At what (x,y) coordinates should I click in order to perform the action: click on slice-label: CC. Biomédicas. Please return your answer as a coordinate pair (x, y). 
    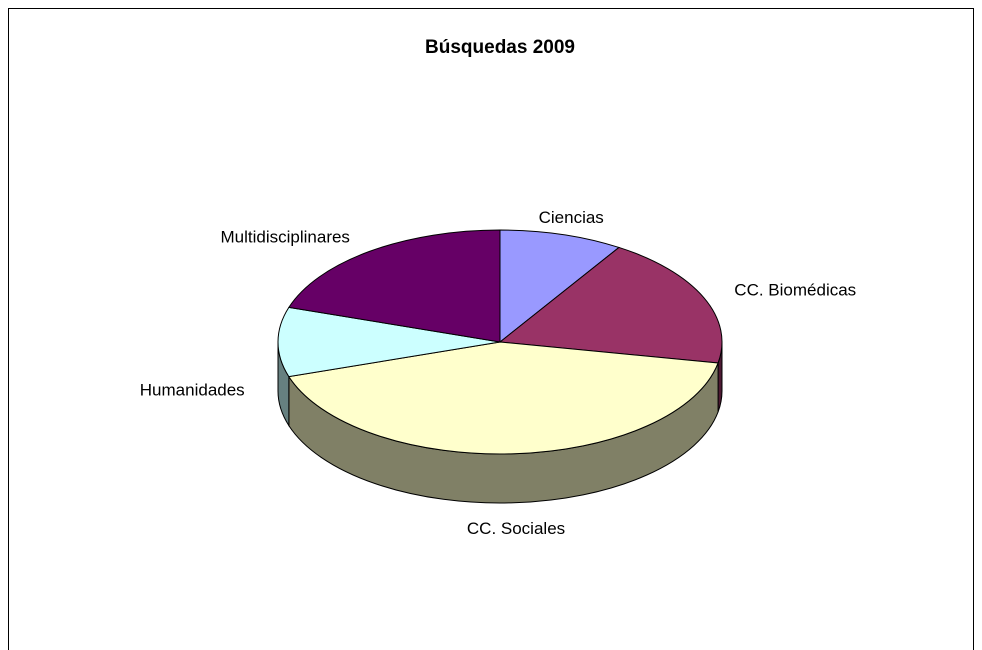
    Looking at the image, I should click on (795, 289).